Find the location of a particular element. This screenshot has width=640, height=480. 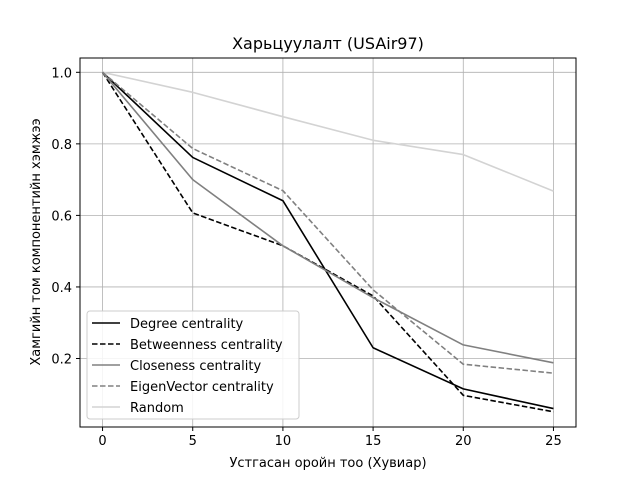

y-tick-label: 0.2 is located at coordinates (61, 359).